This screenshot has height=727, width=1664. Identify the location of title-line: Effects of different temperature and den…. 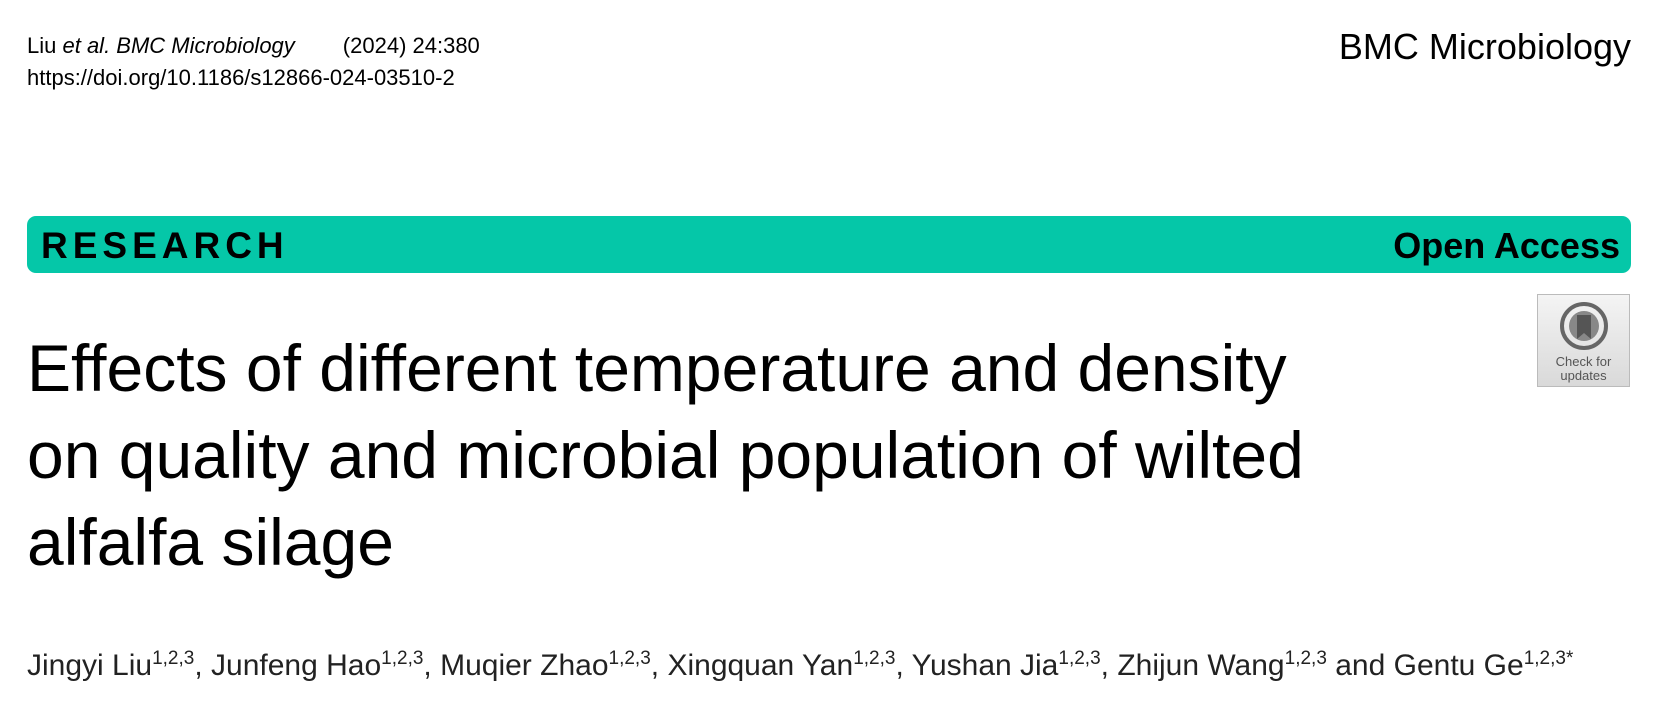
(657, 368).